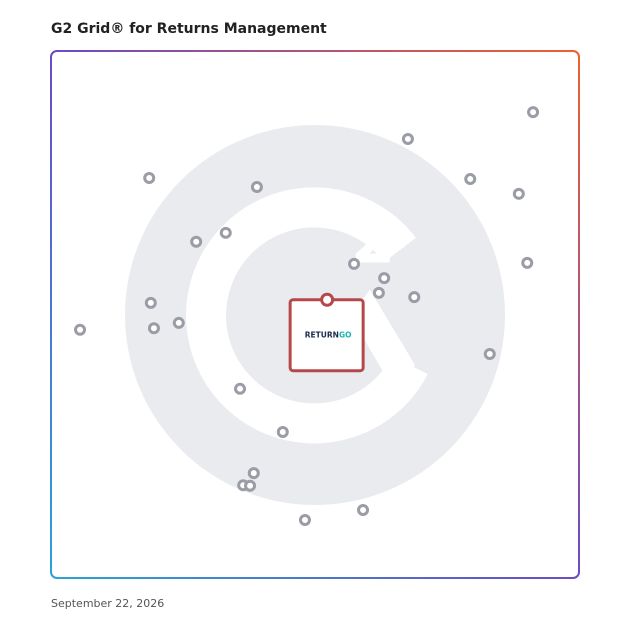  I want to click on product-logo: RETURNGO, so click(328, 335).